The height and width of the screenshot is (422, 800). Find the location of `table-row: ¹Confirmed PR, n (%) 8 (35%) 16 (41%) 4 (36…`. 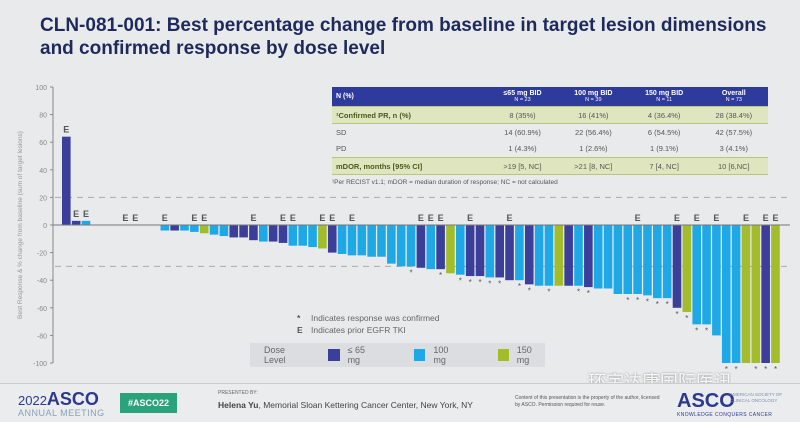

table-row: ¹Confirmed PR, n (%) 8 (35%) 16 (41%) 4 (36… is located at coordinates (550, 115).